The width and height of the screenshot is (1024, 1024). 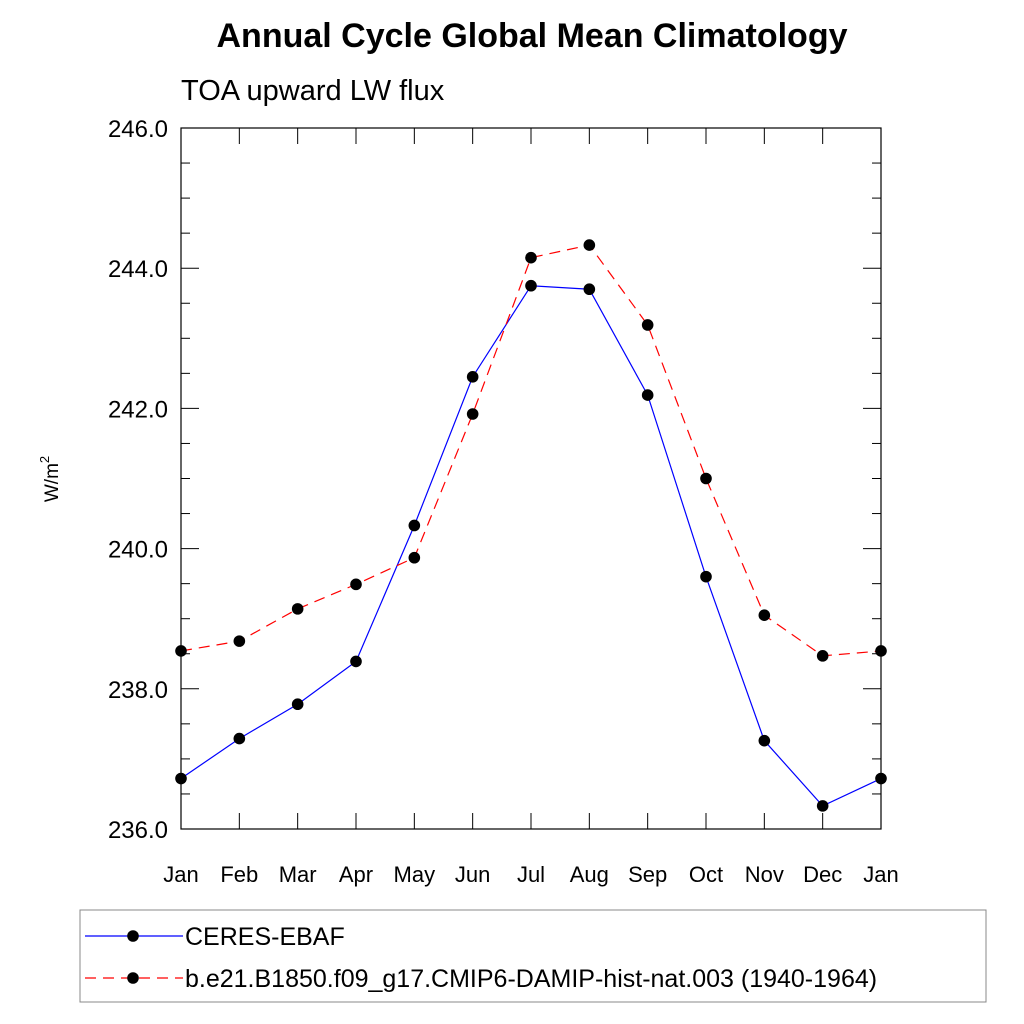 What do you see at coordinates (531, 874) in the screenshot?
I see `x-tick-label: Jul` at bounding box center [531, 874].